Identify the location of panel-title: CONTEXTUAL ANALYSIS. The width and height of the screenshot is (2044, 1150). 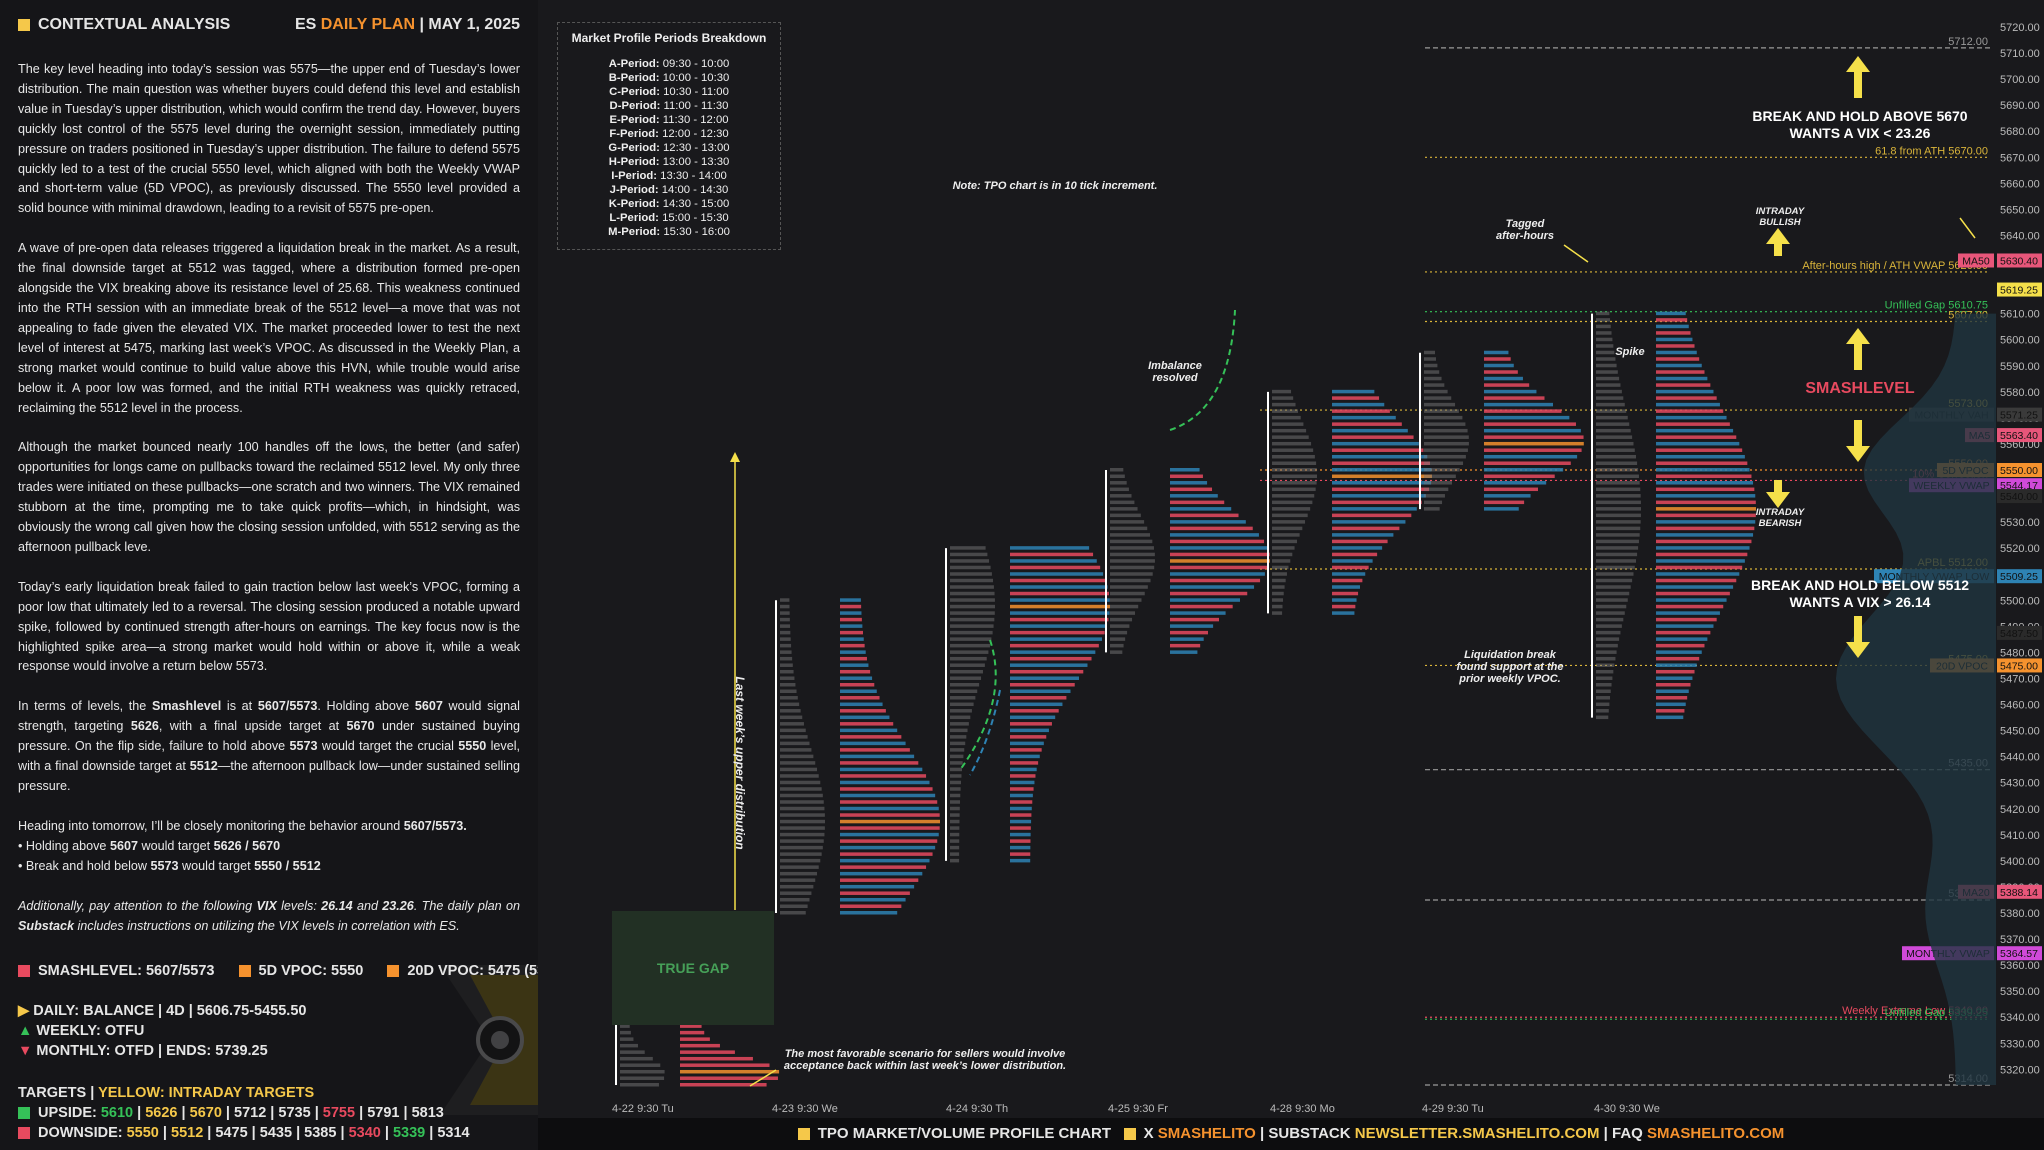
(124, 25).